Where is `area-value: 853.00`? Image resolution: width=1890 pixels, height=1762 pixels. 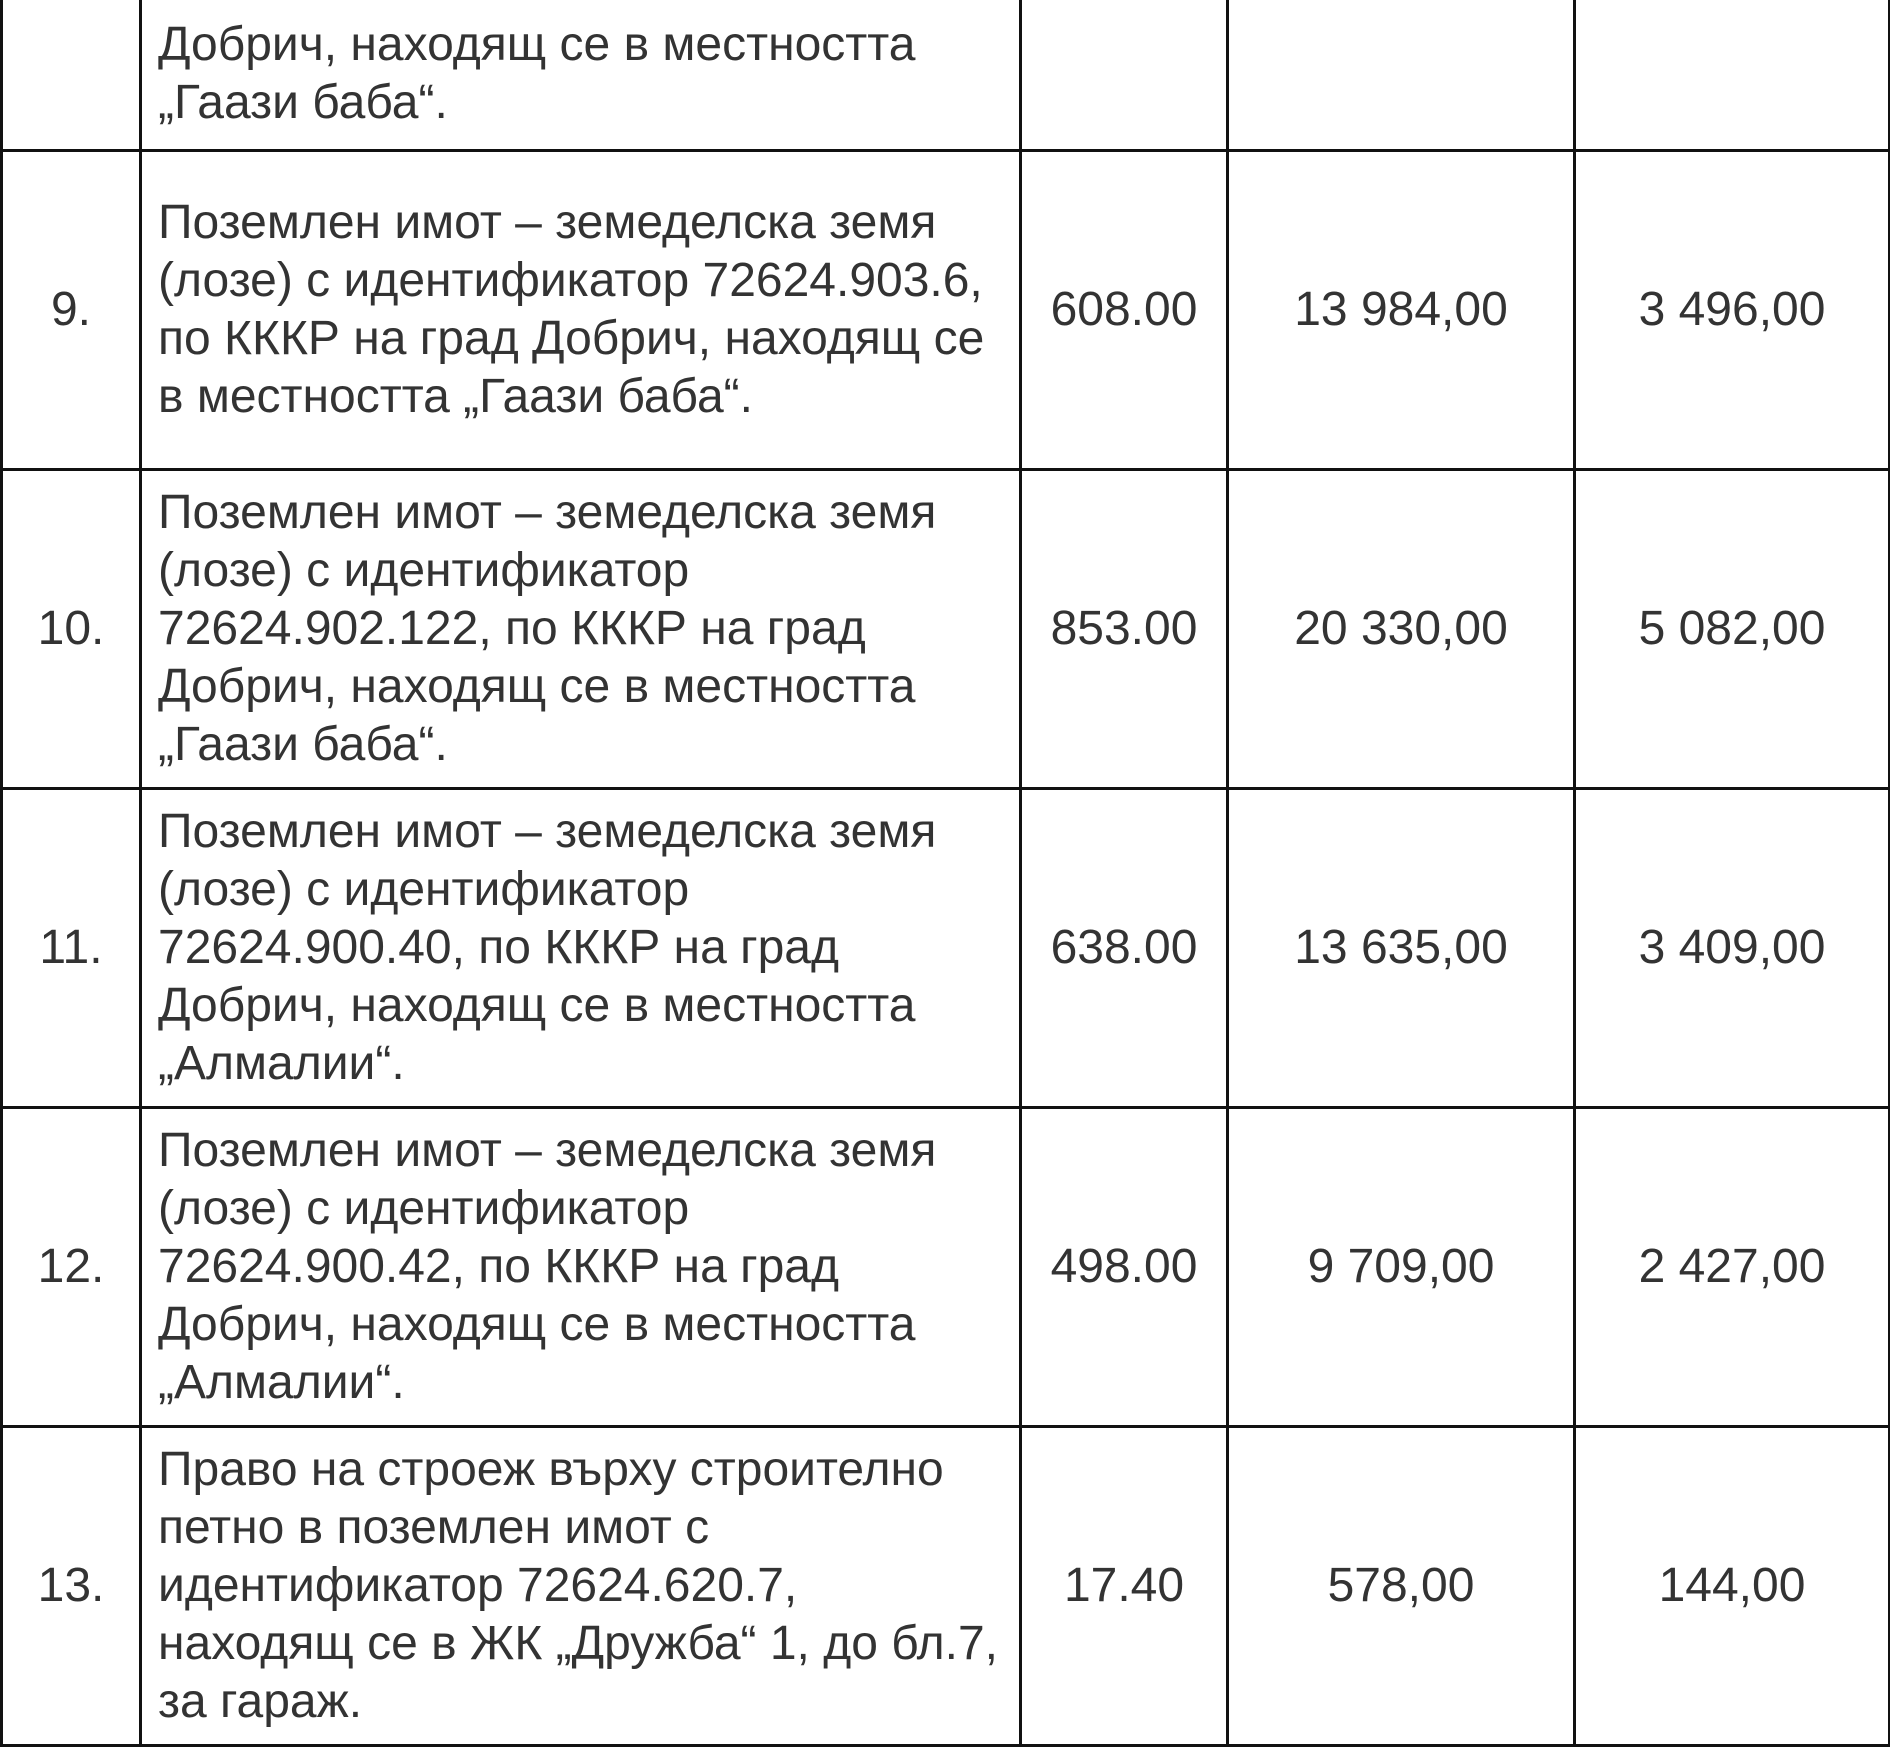 area-value: 853.00 is located at coordinates (1124, 629).